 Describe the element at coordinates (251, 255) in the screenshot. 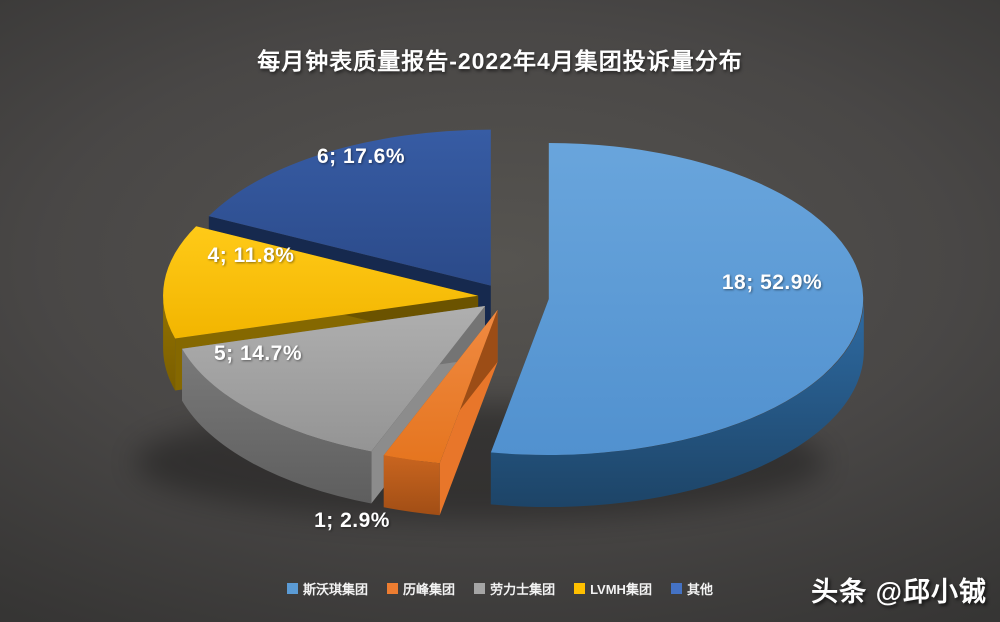

I see `data-label-3: 4; 11.8%` at that location.